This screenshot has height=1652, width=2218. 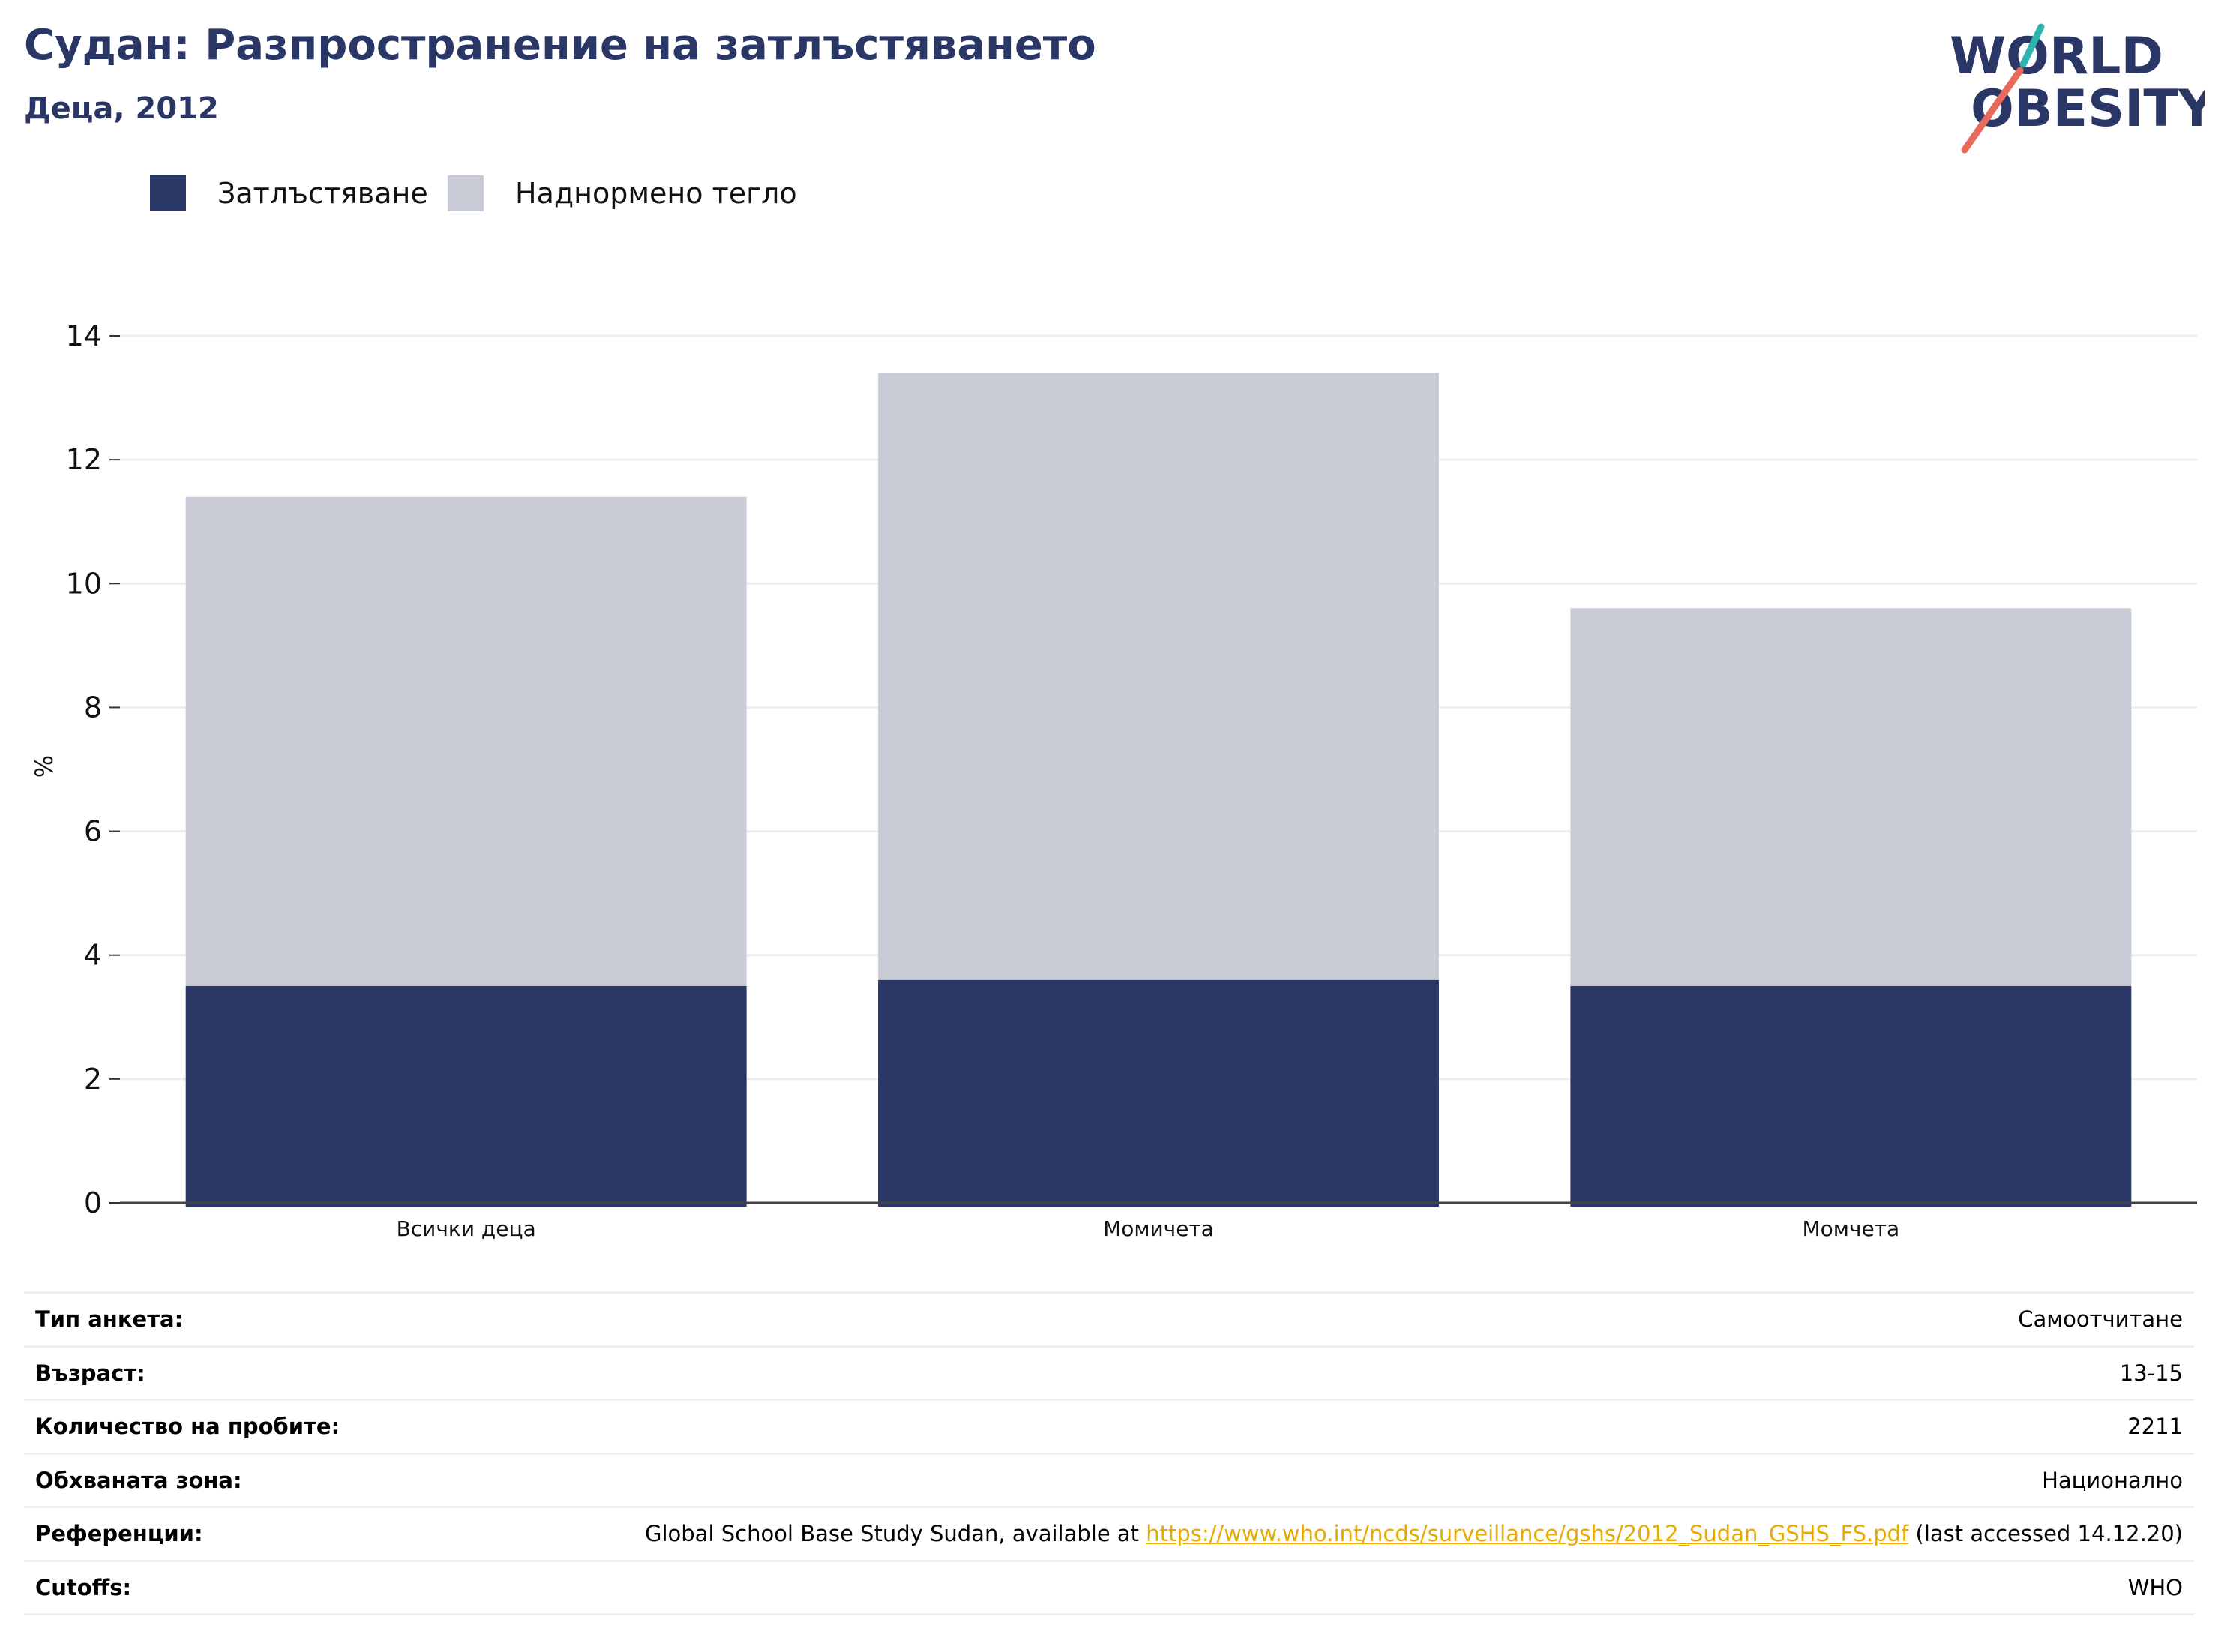 What do you see at coordinates (1109, 1319) in the screenshot?
I see `info-row-survey-type: Тип анкета: Самоотчитане` at bounding box center [1109, 1319].